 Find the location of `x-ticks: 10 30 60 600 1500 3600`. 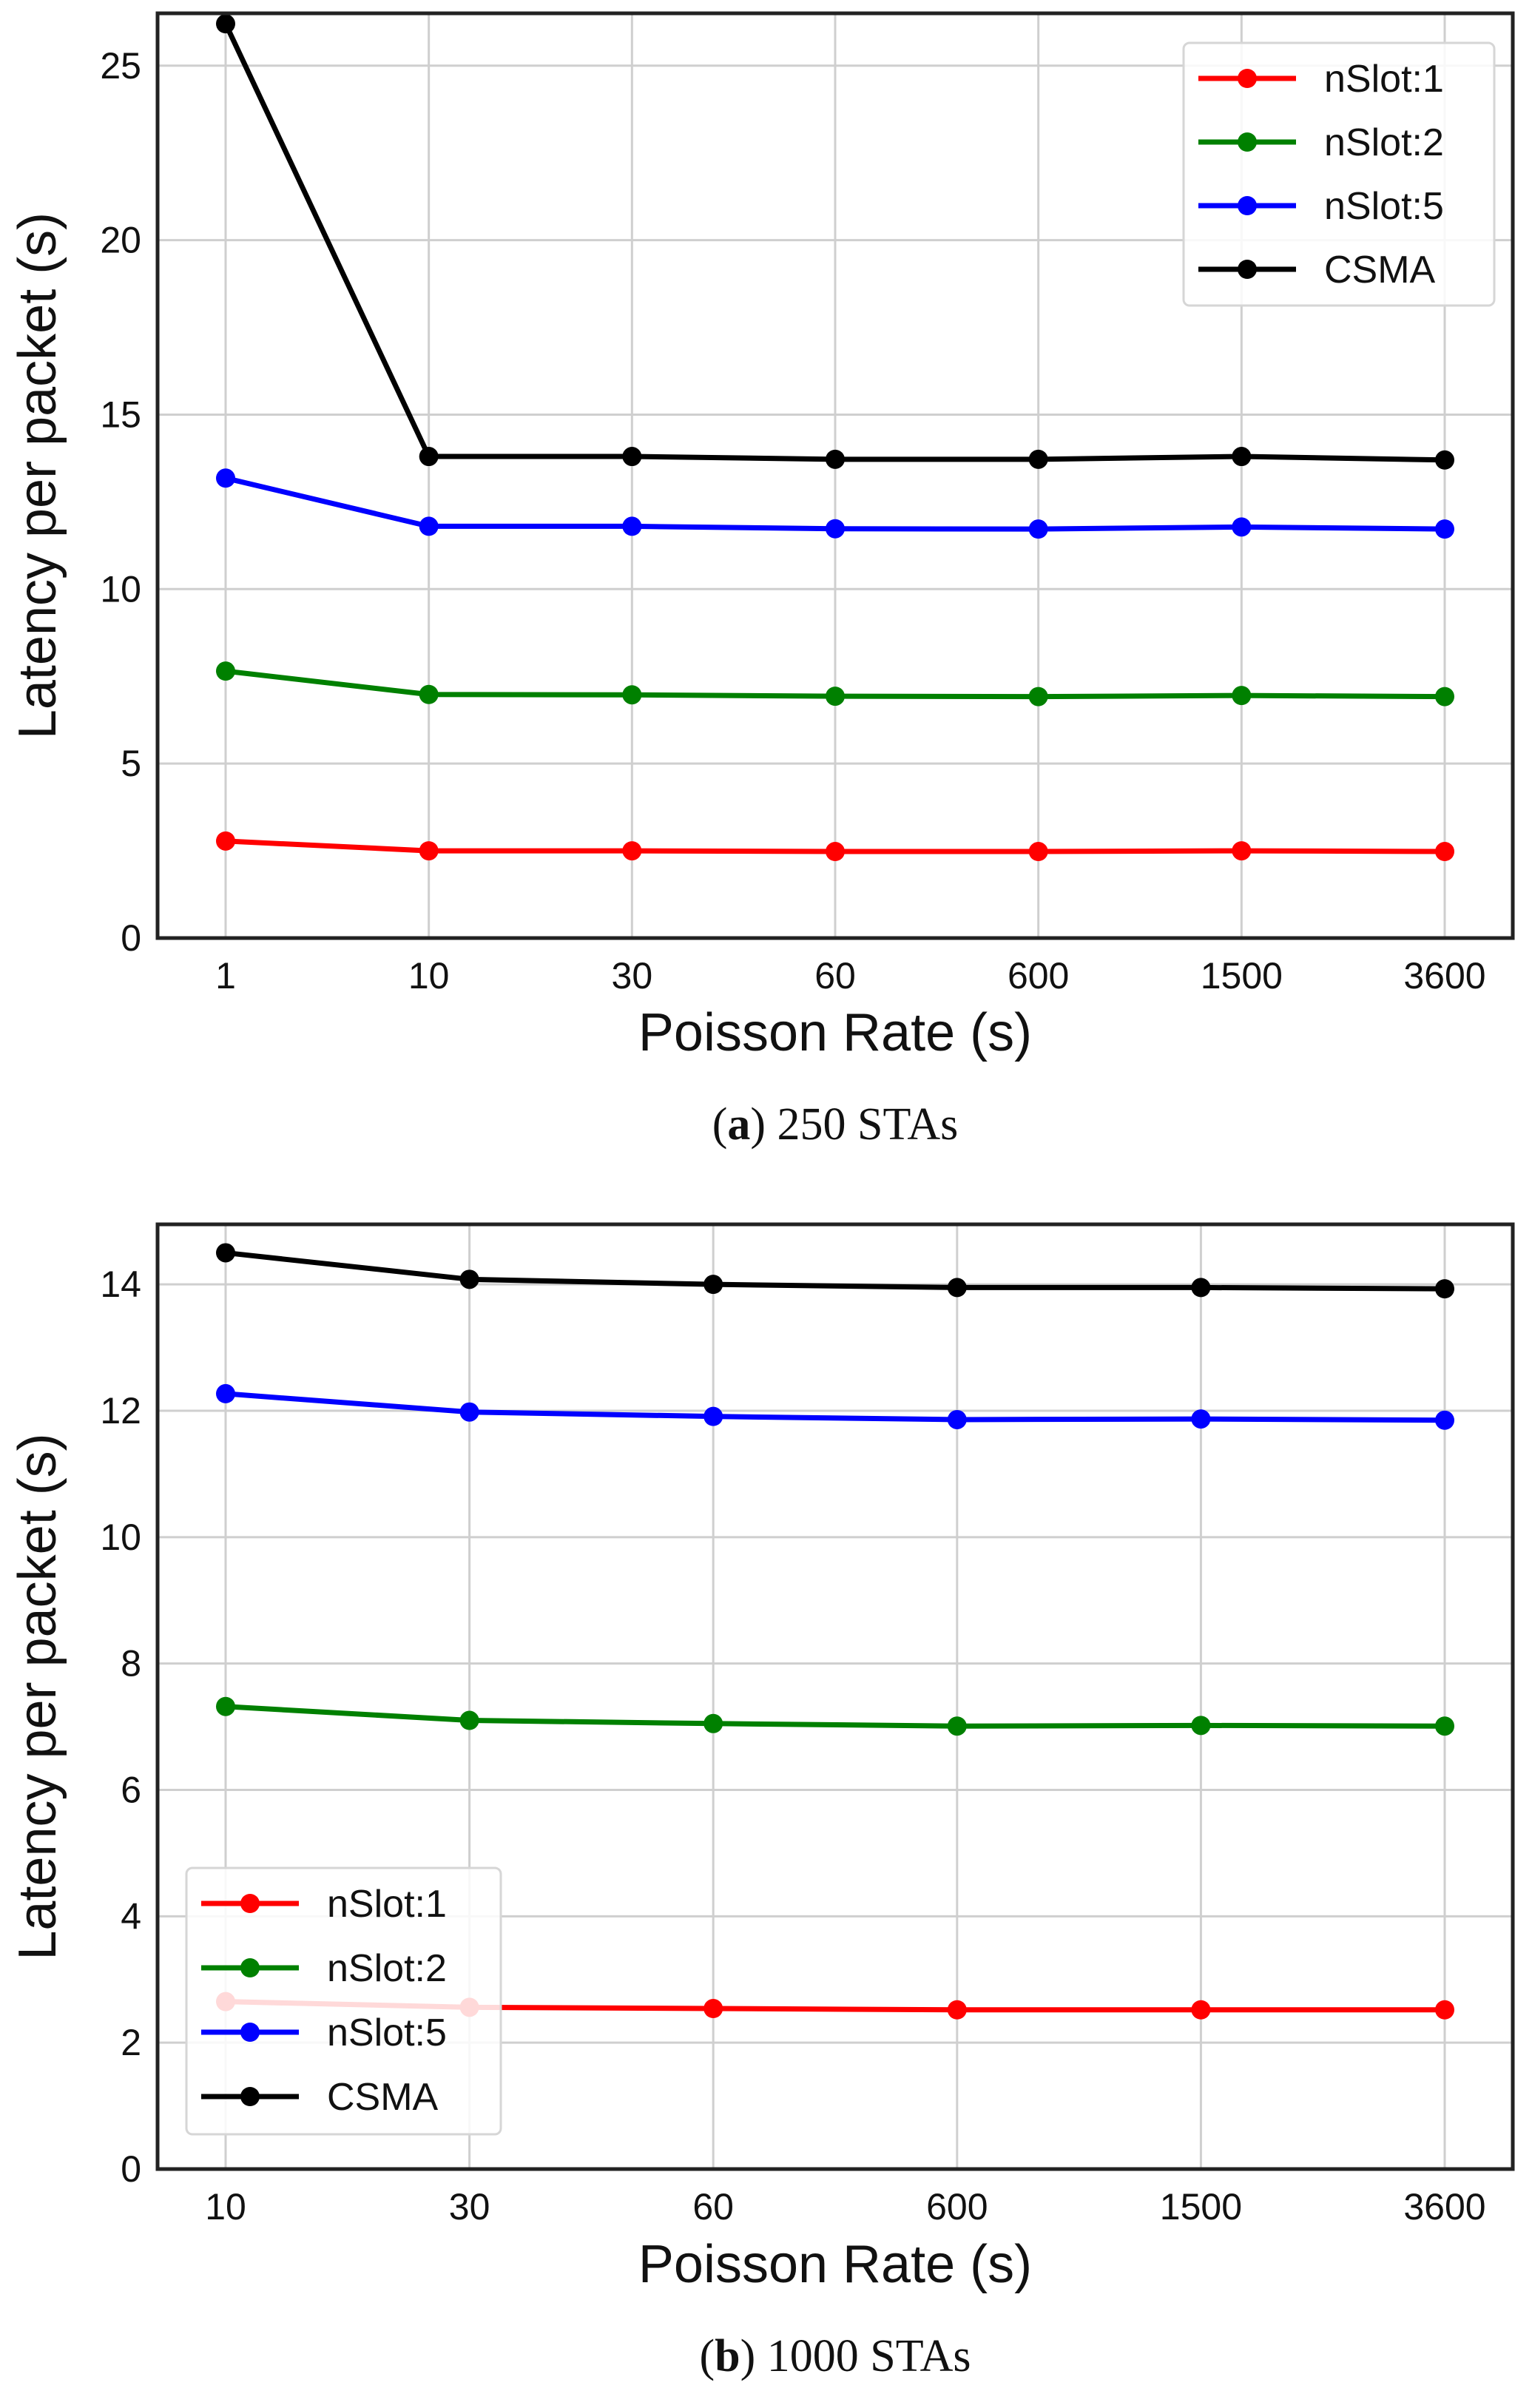

x-ticks: 10 30 60 600 1500 3600 is located at coordinates (845, 2206).